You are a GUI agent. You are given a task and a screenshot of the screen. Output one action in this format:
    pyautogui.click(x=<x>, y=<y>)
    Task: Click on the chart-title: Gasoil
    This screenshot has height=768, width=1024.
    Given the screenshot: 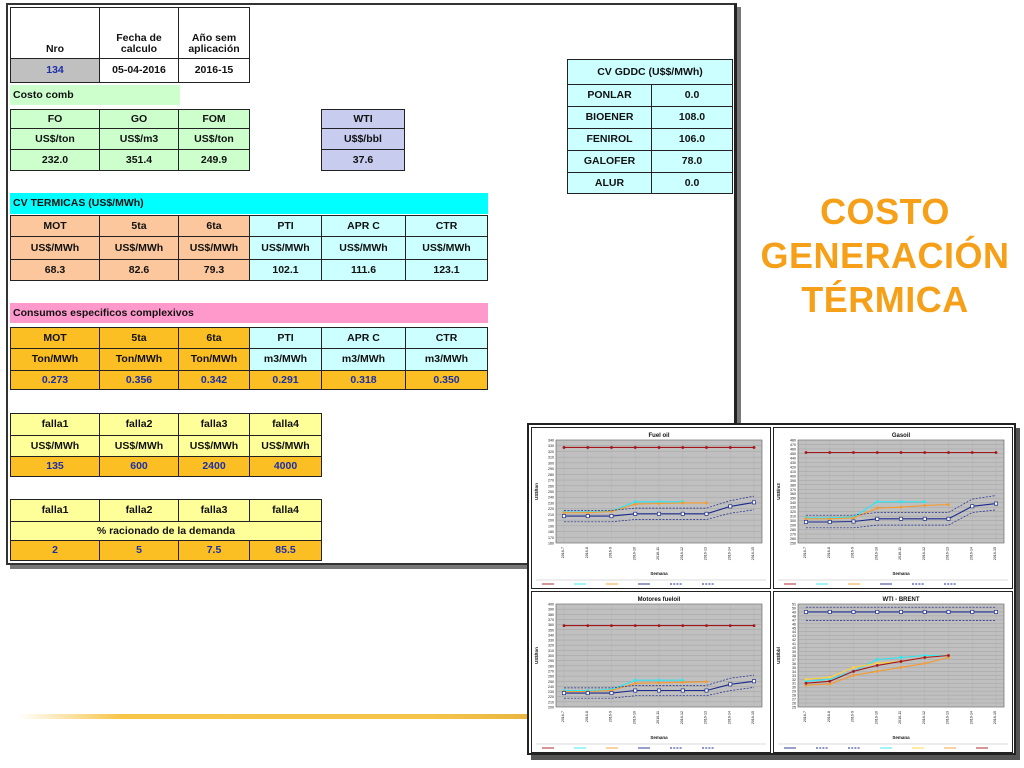 What is the action you would take?
    pyautogui.click(x=901, y=436)
    